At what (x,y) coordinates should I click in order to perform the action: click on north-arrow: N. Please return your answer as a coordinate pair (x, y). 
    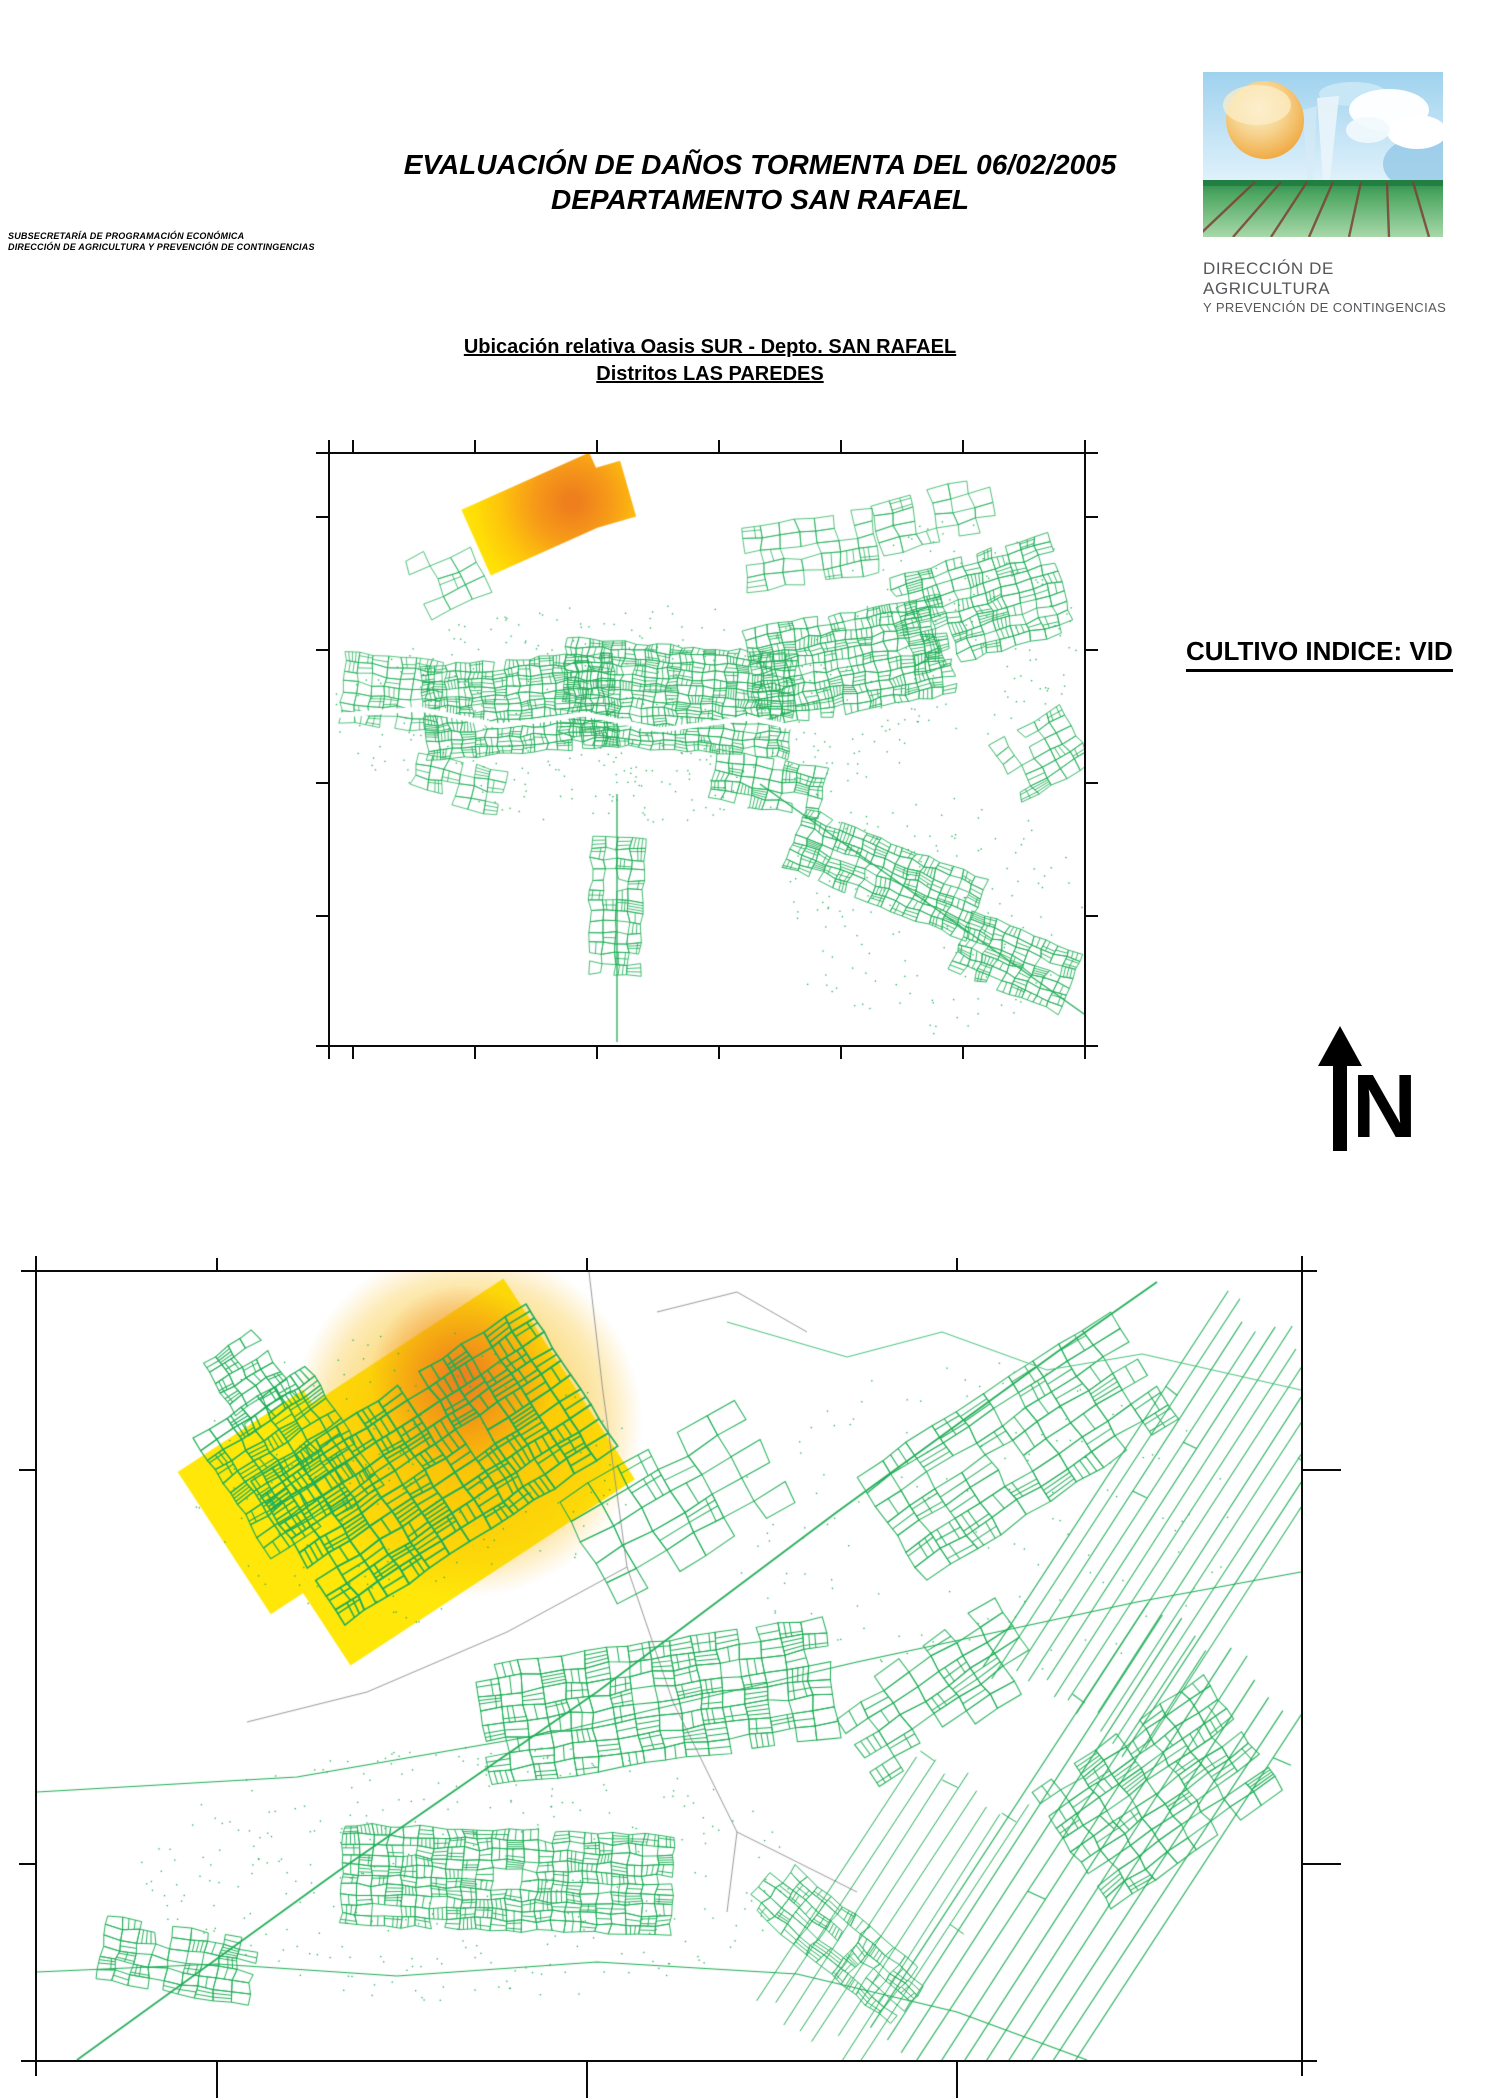
    Looking at the image, I should click on (1393, 1096).